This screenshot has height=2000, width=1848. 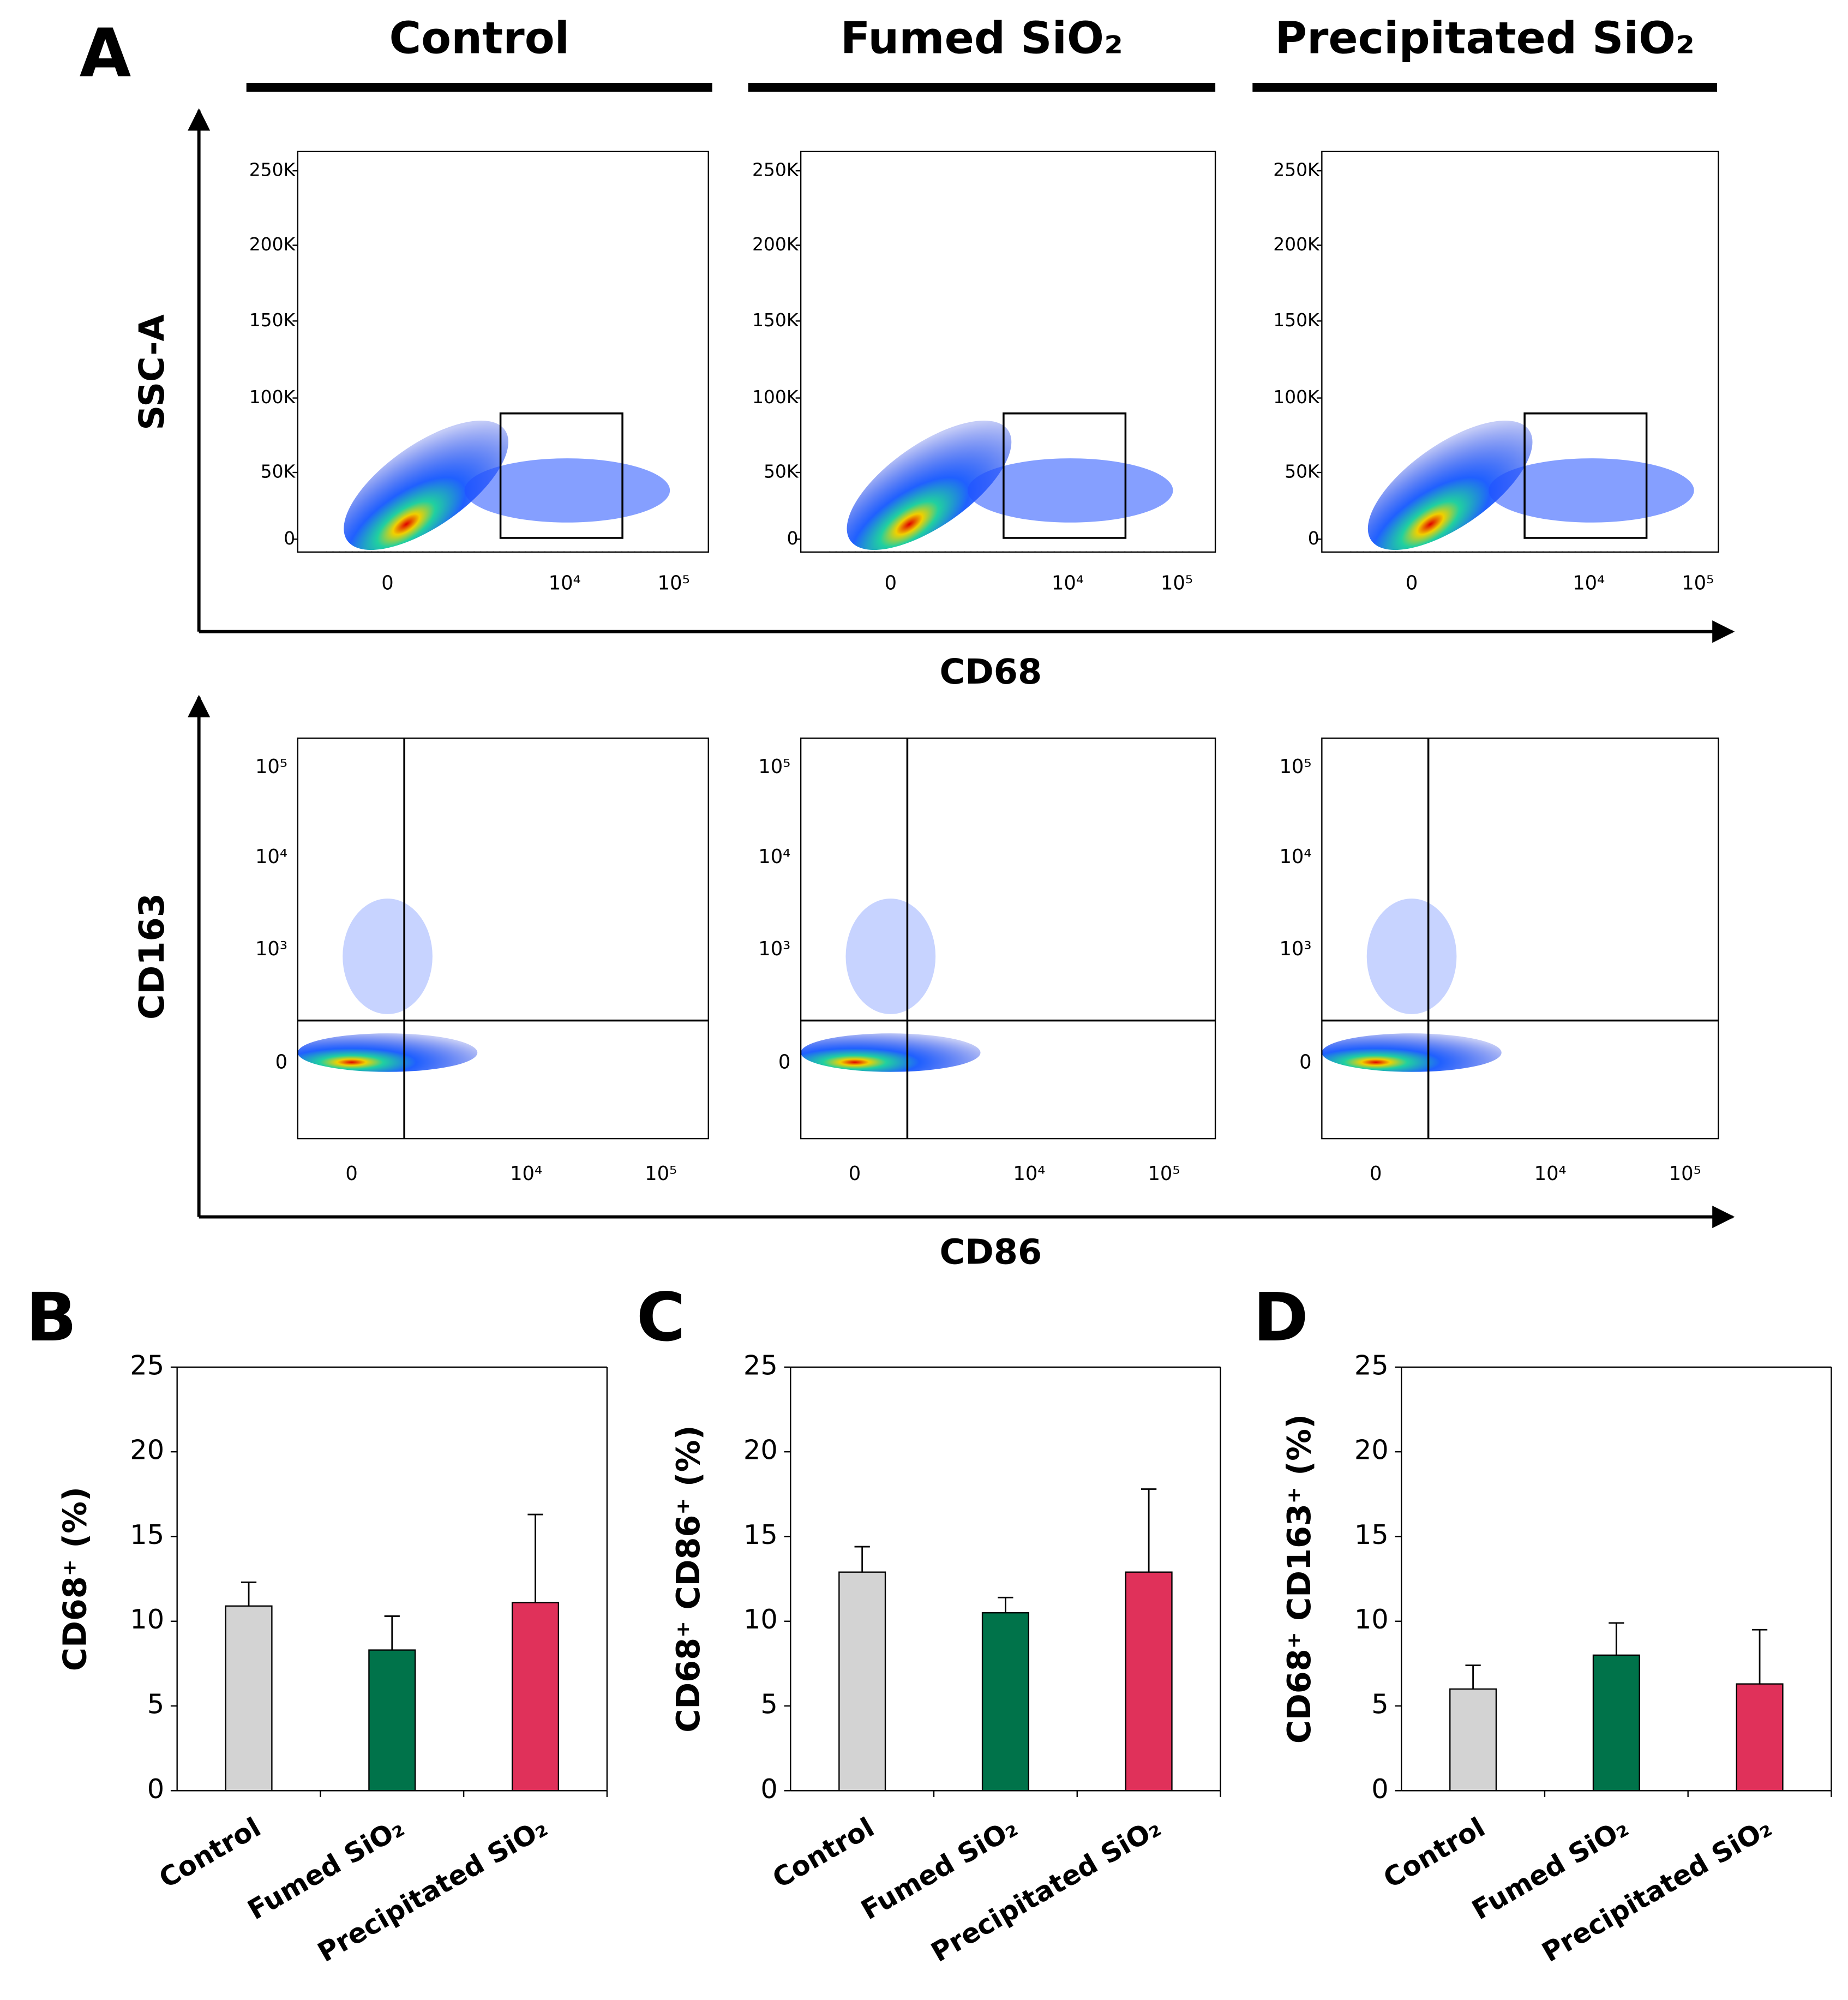 I want to click on panel-letter: C, so click(x=661, y=1317).